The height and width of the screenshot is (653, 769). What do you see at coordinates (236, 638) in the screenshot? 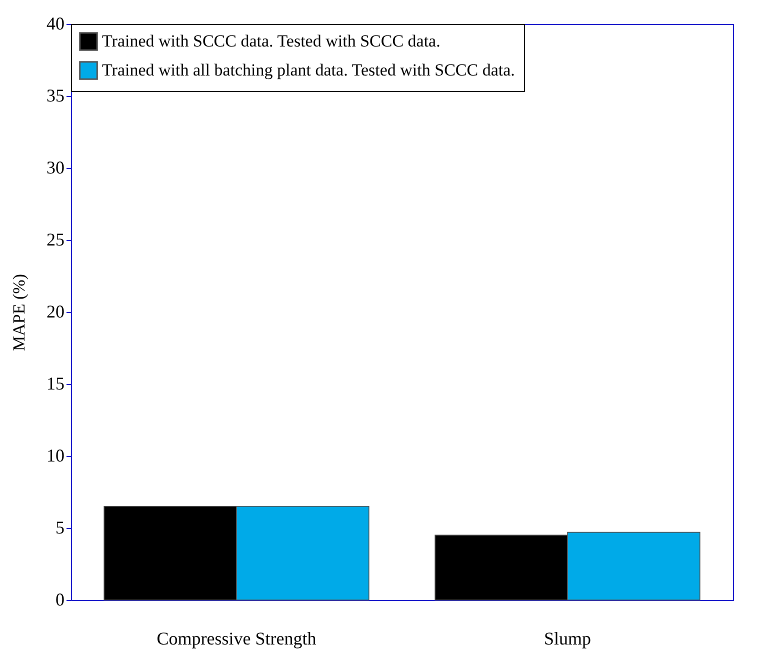
I see `x-tick-label: Compressive Strength` at bounding box center [236, 638].